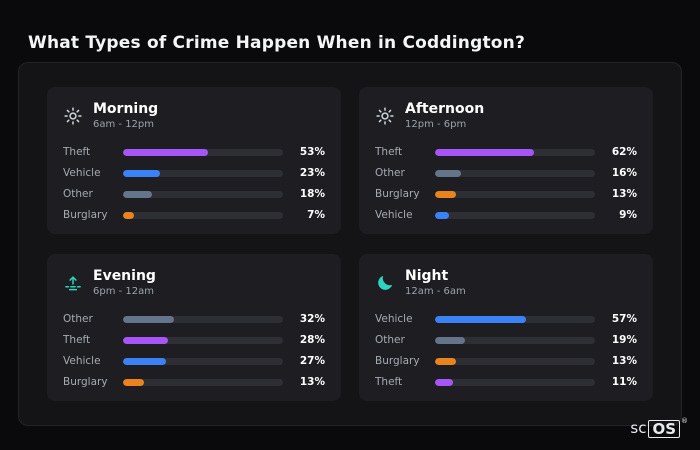 The image size is (700, 450). I want to click on crime-bar-row: Theft 53%, so click(194, 152).